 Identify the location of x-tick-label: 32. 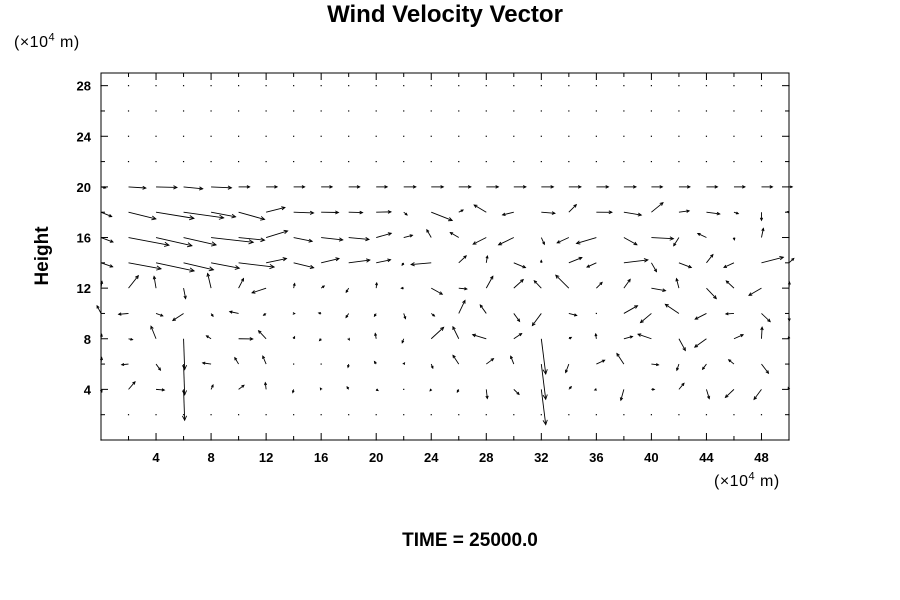
(541, 457).